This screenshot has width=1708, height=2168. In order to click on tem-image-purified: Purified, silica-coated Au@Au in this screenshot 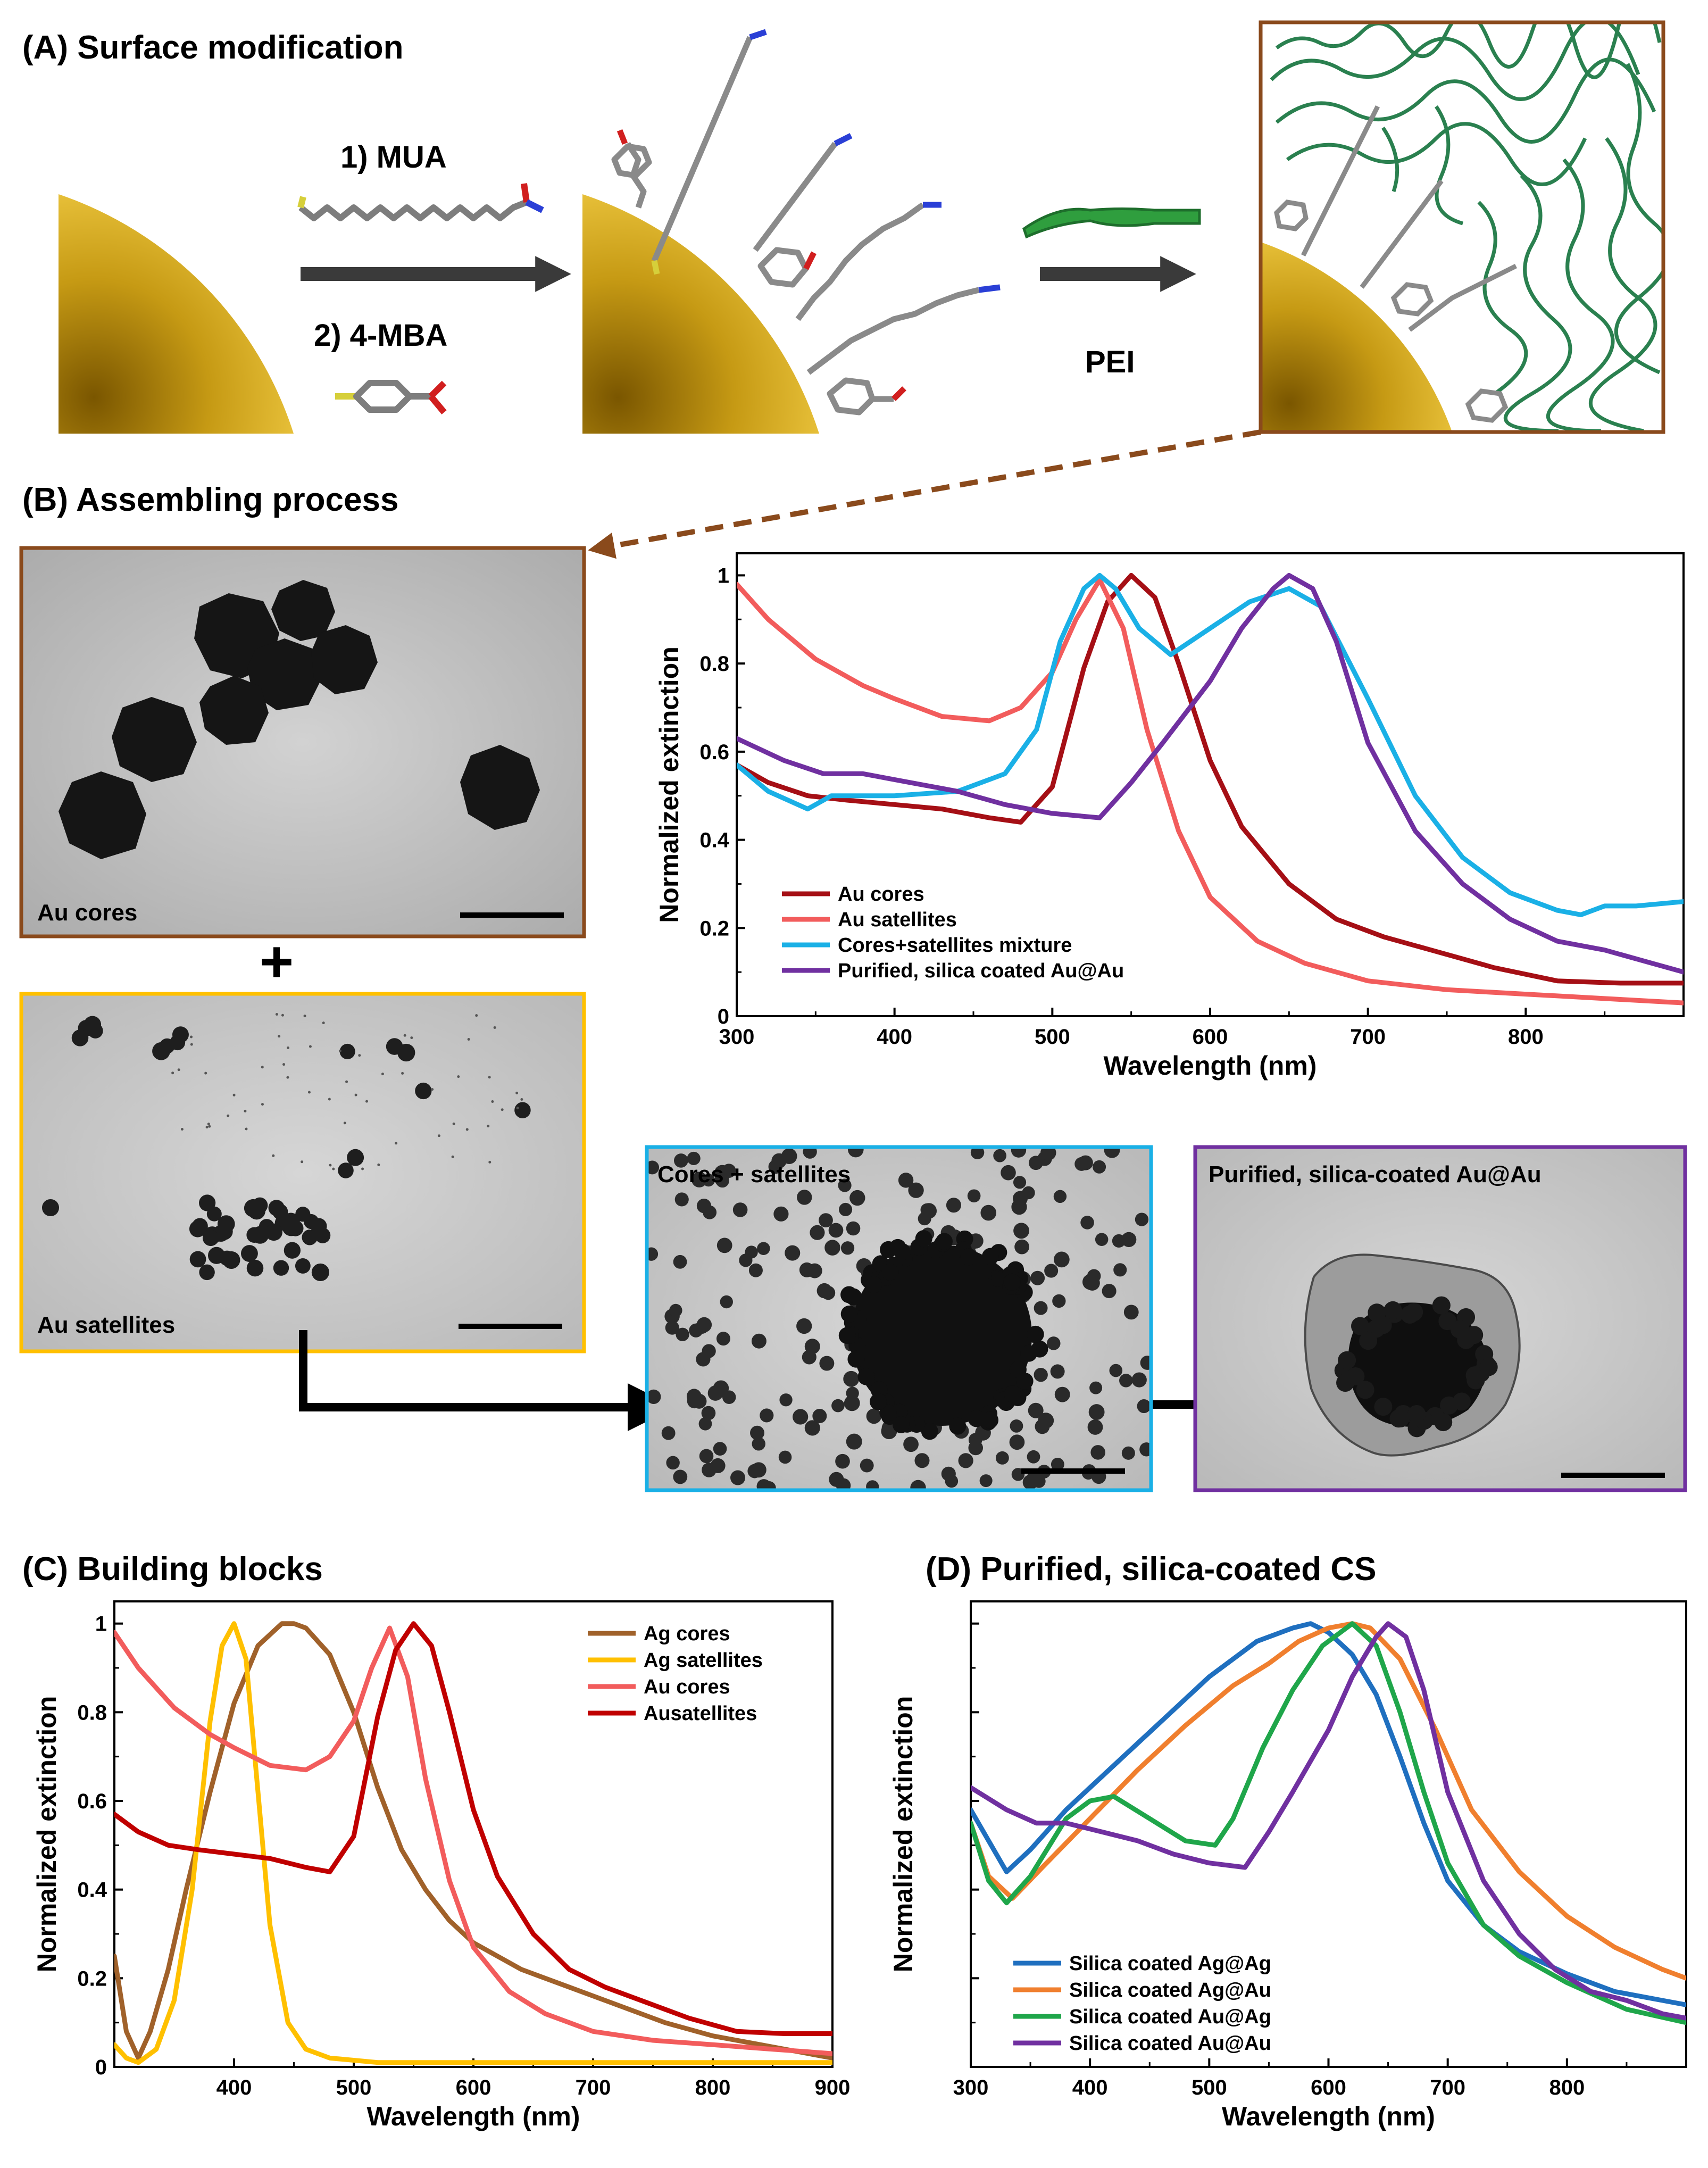, I will do `click(1440, 1318)`.